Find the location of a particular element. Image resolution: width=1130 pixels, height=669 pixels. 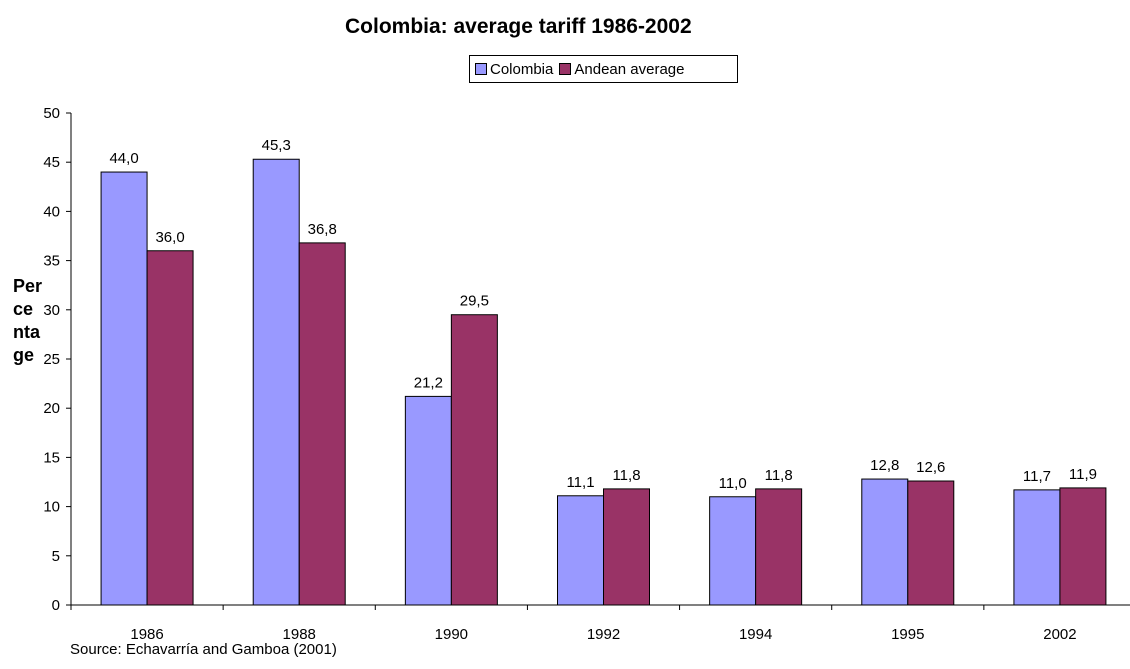

x-tick-label: 1990 is located at coordinates (451, 634).